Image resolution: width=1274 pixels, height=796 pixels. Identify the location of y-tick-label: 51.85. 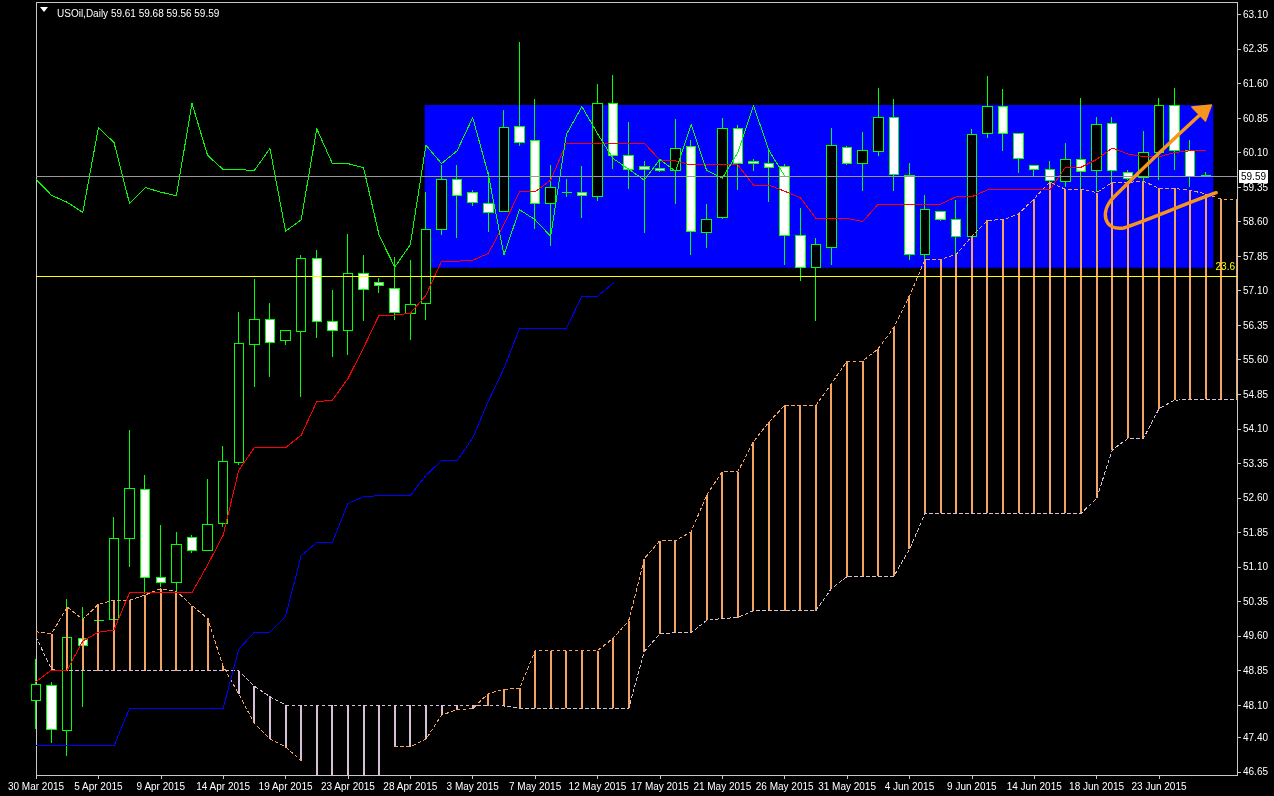
(1256, 532).